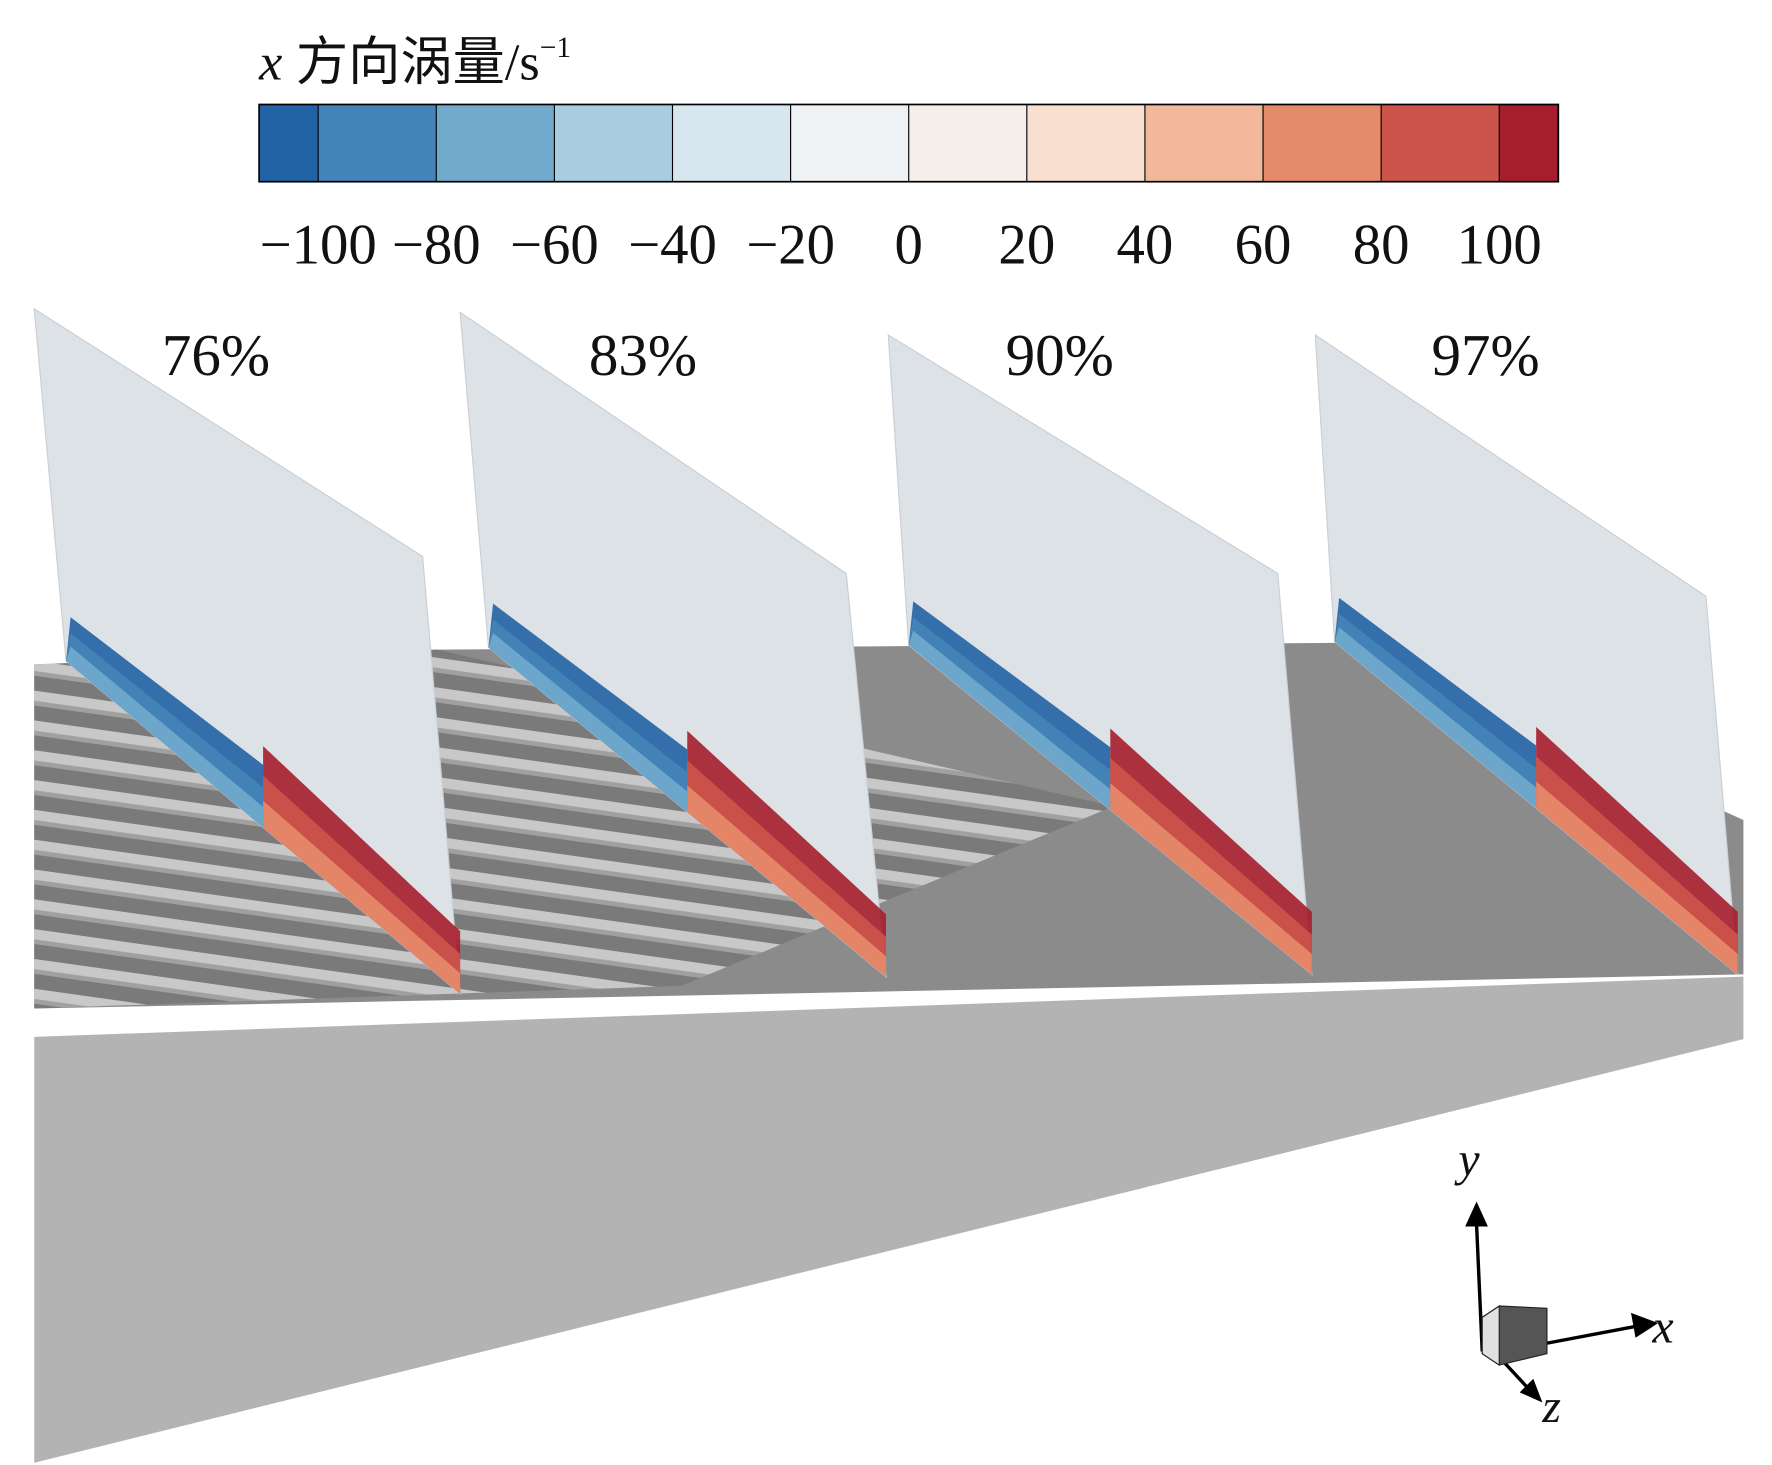  Describe the element at coordinates (1060, 355) in the screenshot. I see `plane-label: 90%` at that location.